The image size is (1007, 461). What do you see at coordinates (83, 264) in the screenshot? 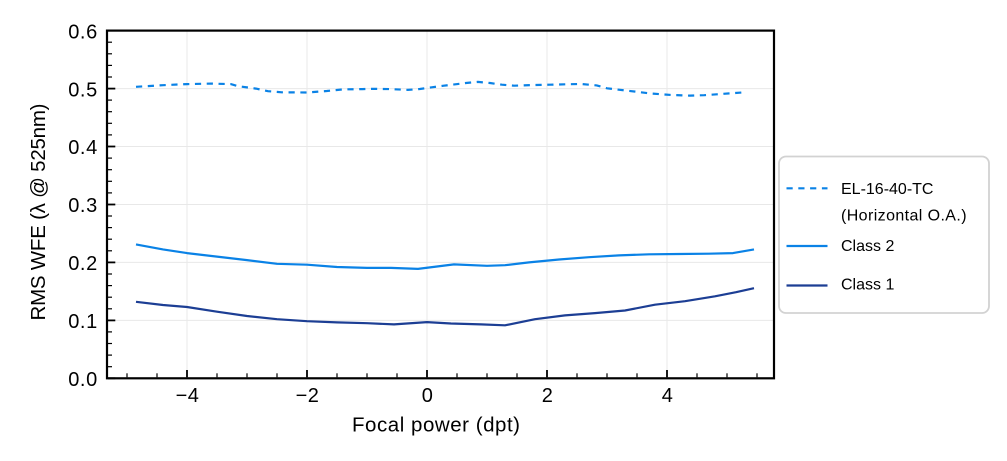
I see `svg-text: 0.2` at bounding box center [83, 264].